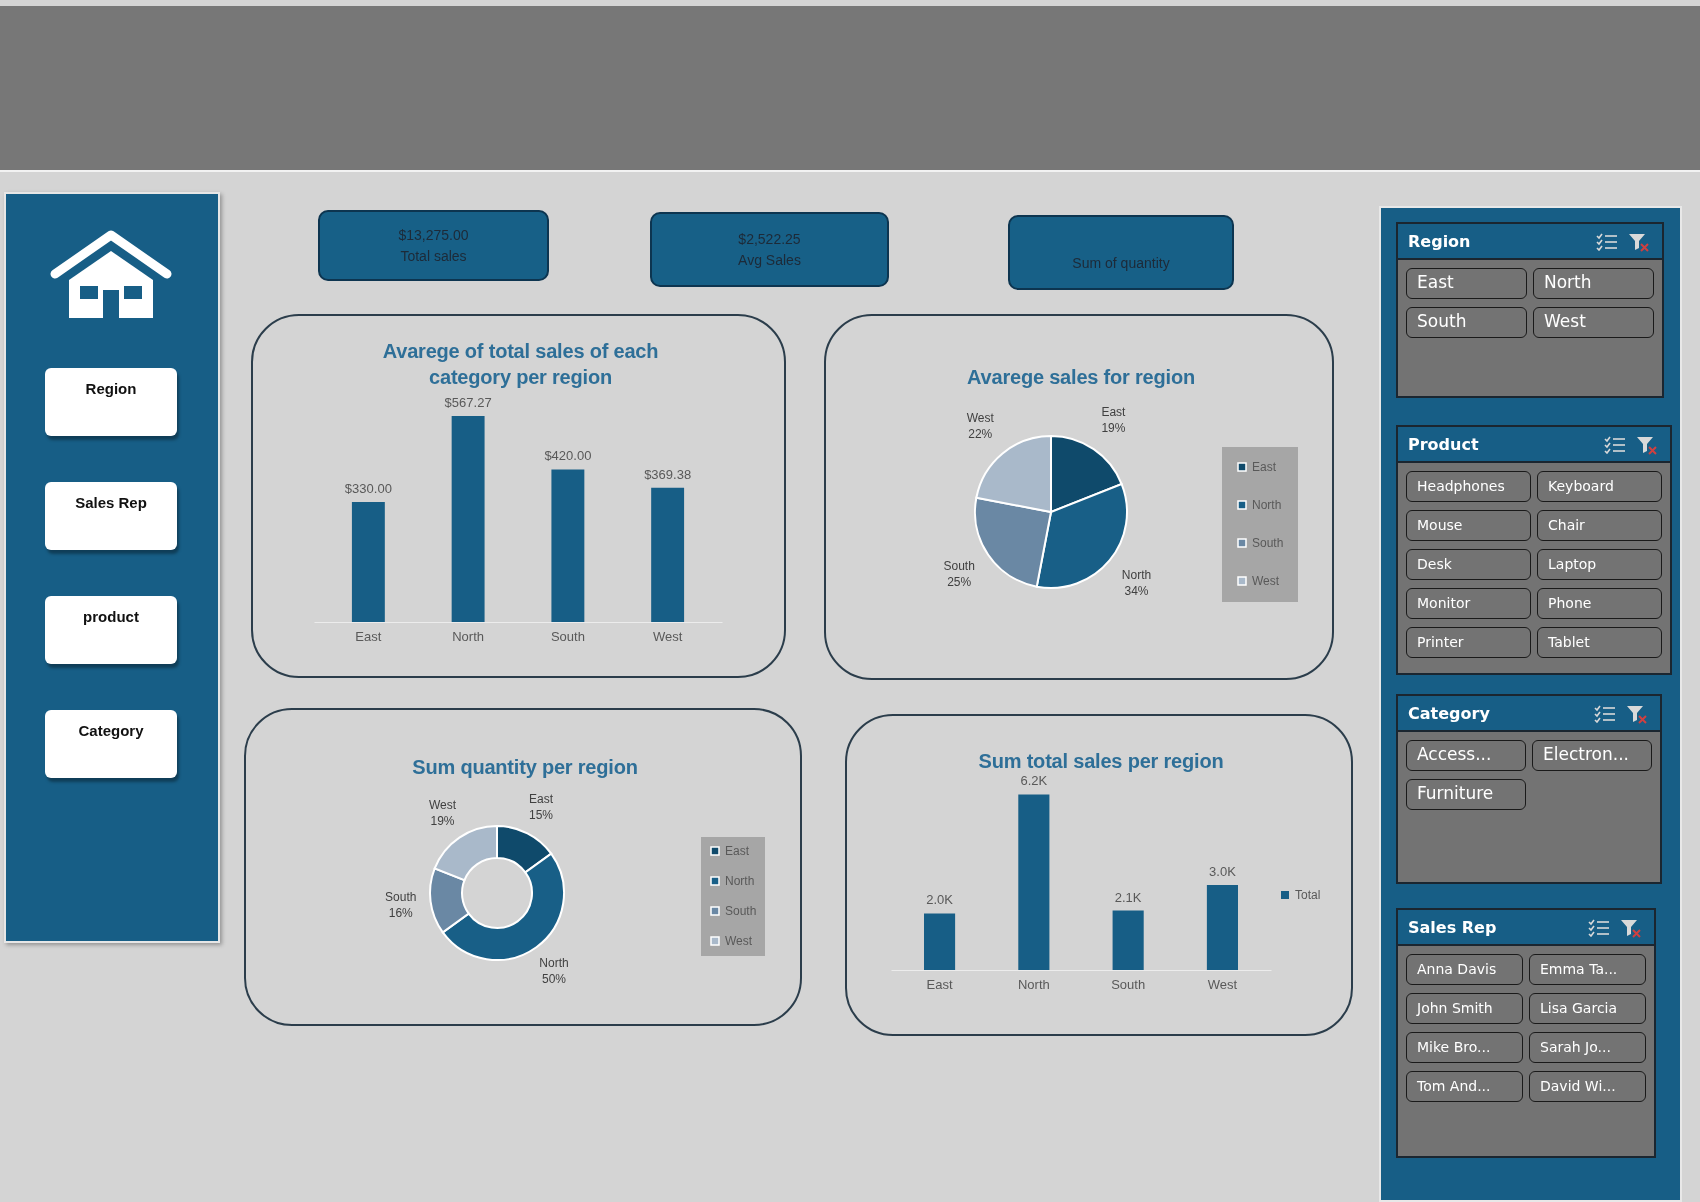  I want to click on button: Keyboard, so click(1599, 486).